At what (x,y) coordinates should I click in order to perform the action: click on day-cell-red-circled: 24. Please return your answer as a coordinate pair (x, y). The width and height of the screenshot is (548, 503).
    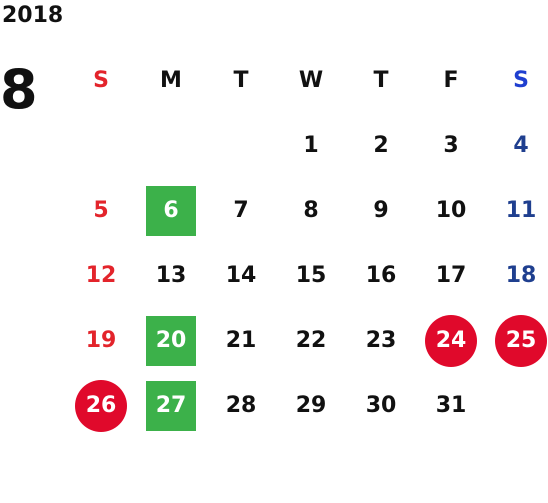
    Looking at the image, I should click on (451, 340).